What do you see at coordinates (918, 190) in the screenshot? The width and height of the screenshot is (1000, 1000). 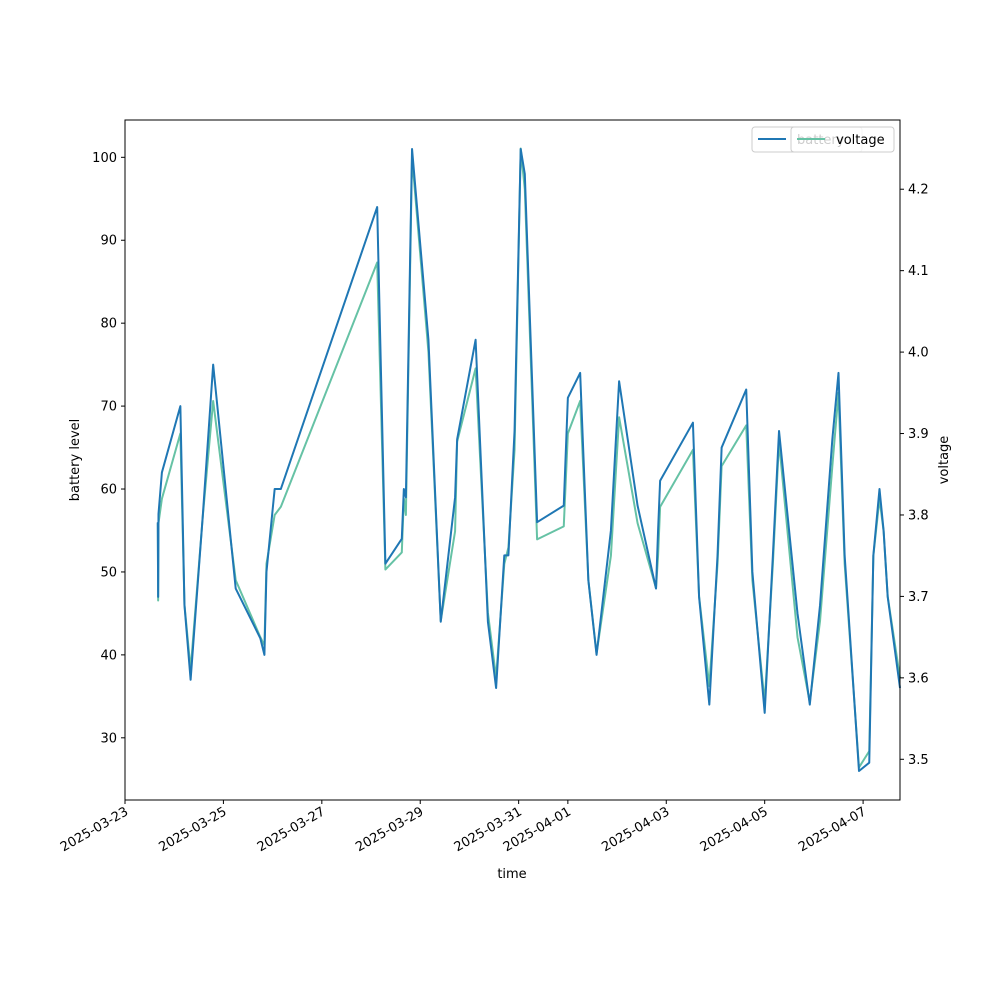 I see `right-y-tick-label: 4.2` at bounding box center [918, 190].